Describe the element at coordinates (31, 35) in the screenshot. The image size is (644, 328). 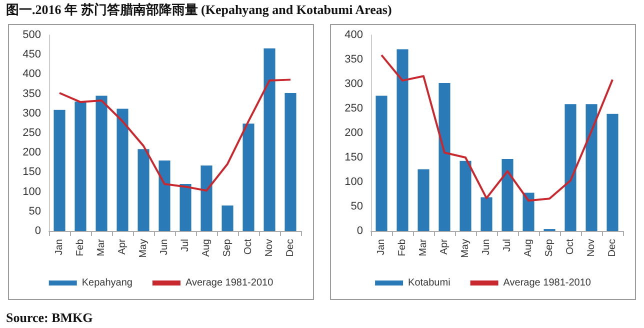
I see `y-tick-label: 500` at that location.